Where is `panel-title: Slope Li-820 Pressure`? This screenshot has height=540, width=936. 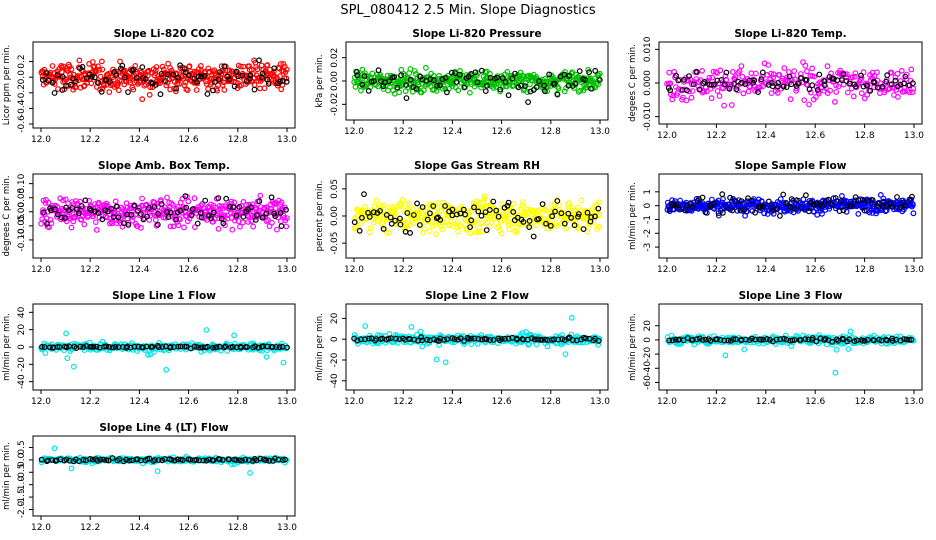 panel-title: Slope Li-820 Pressure is located at coordinates (476, 34).